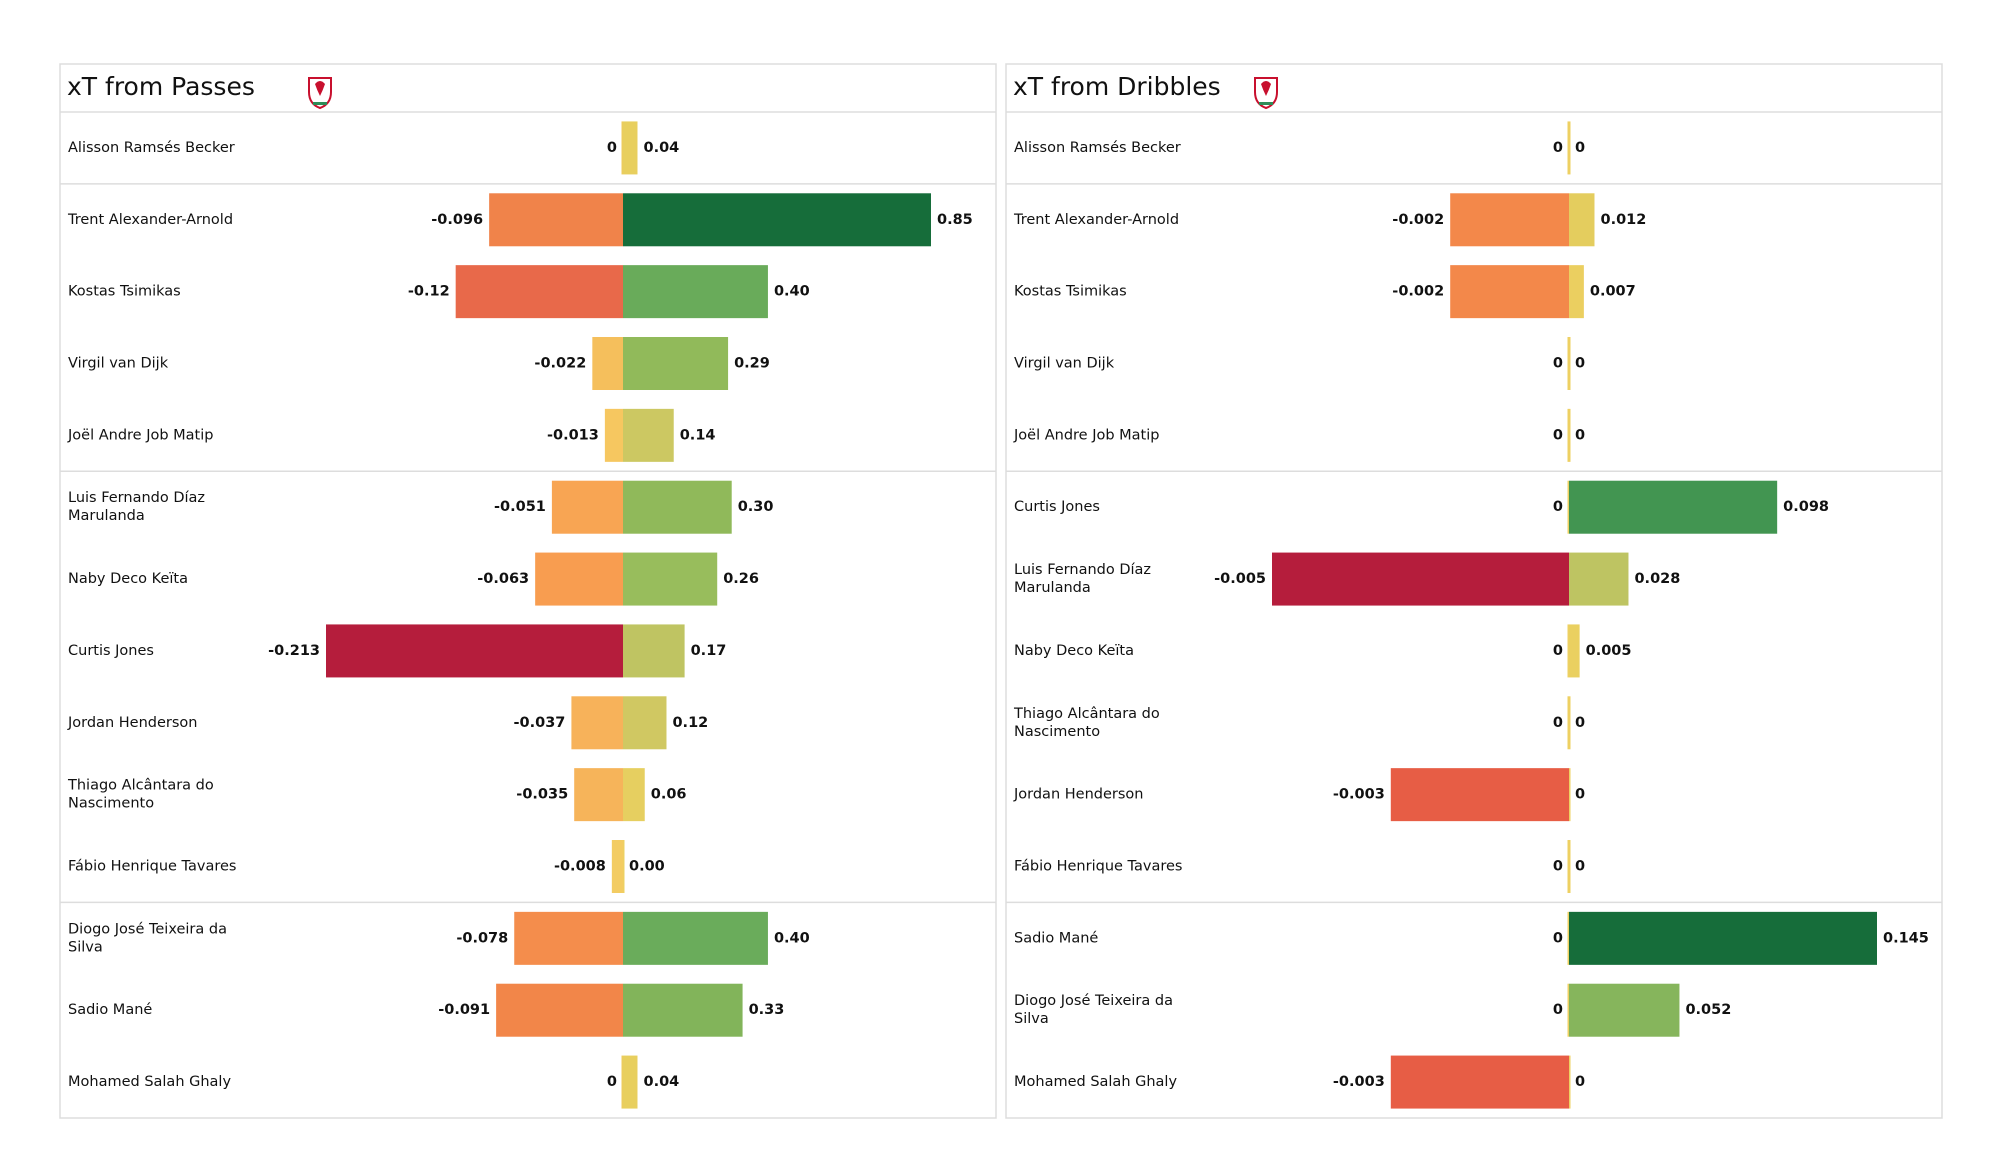  I want to click on value-label: -0.005, so click(1240, 579).